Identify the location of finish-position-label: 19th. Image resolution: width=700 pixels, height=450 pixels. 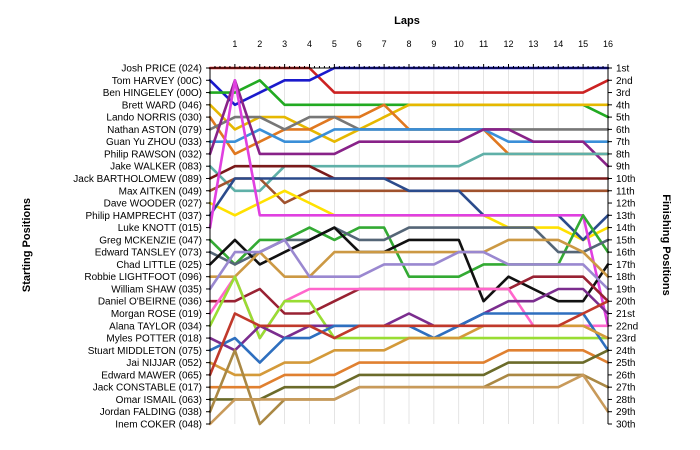
(625, 289).